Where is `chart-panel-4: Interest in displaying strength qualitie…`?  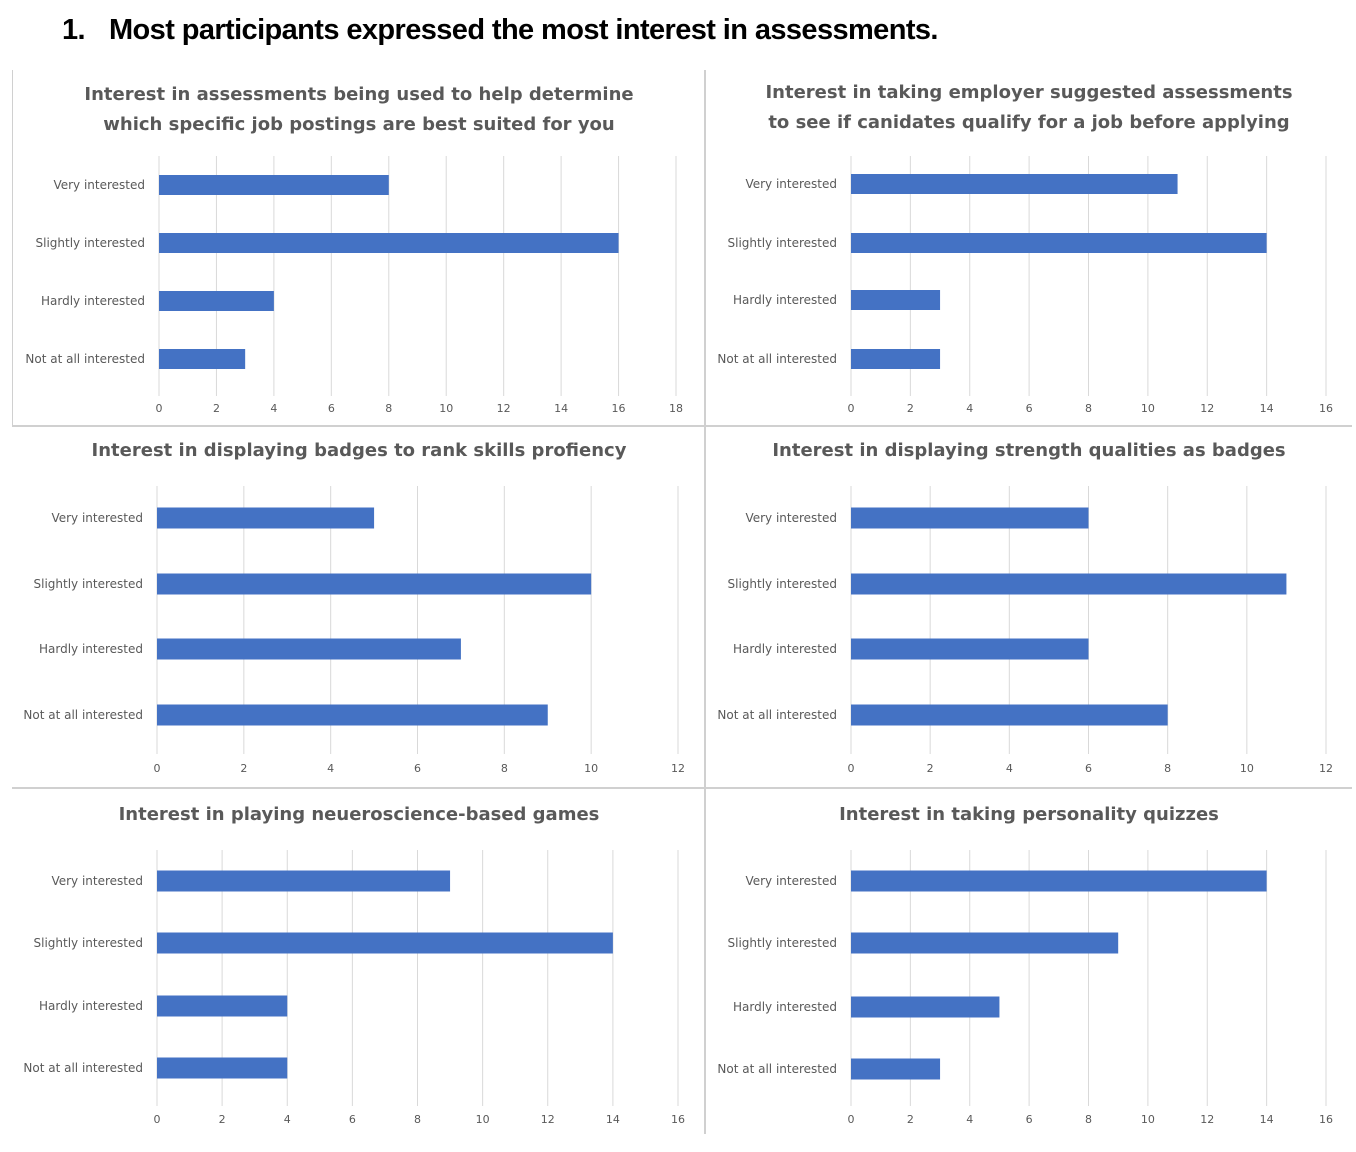 chart-panel-4: Interest in displaying strength qualitie… is located at coordinates (1029, 611).